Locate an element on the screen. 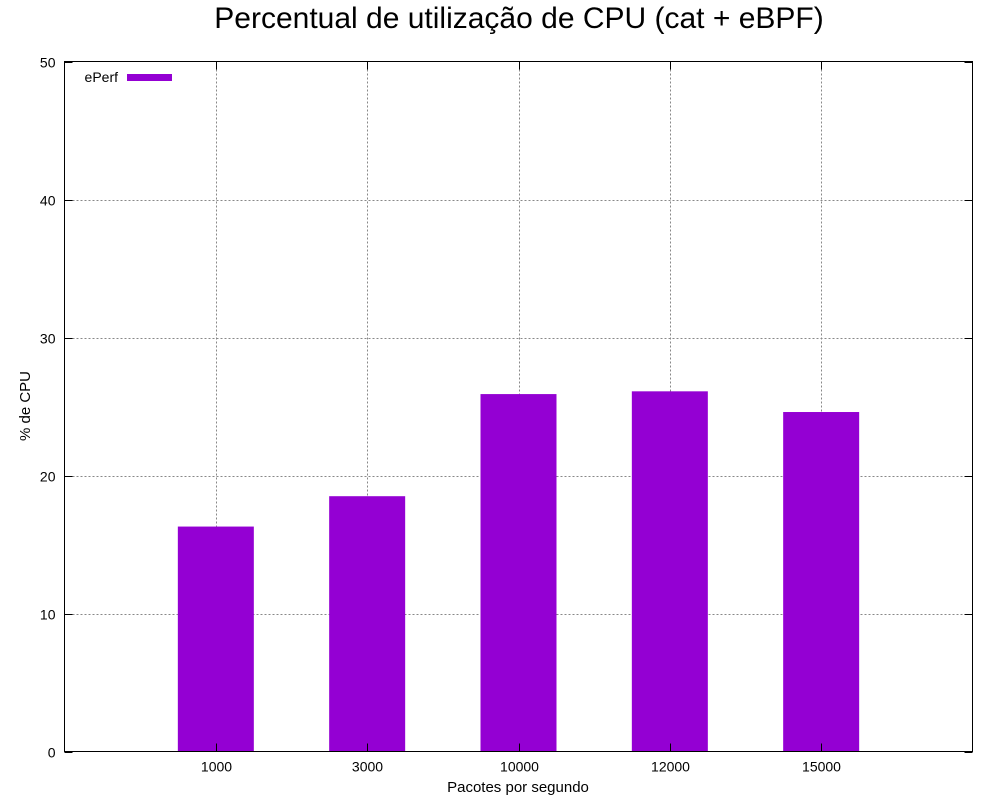 The image size is (1000, 800). y-axis-tick-labels: 0 10 20 30 40 50 is located at coordinates (48, 408).